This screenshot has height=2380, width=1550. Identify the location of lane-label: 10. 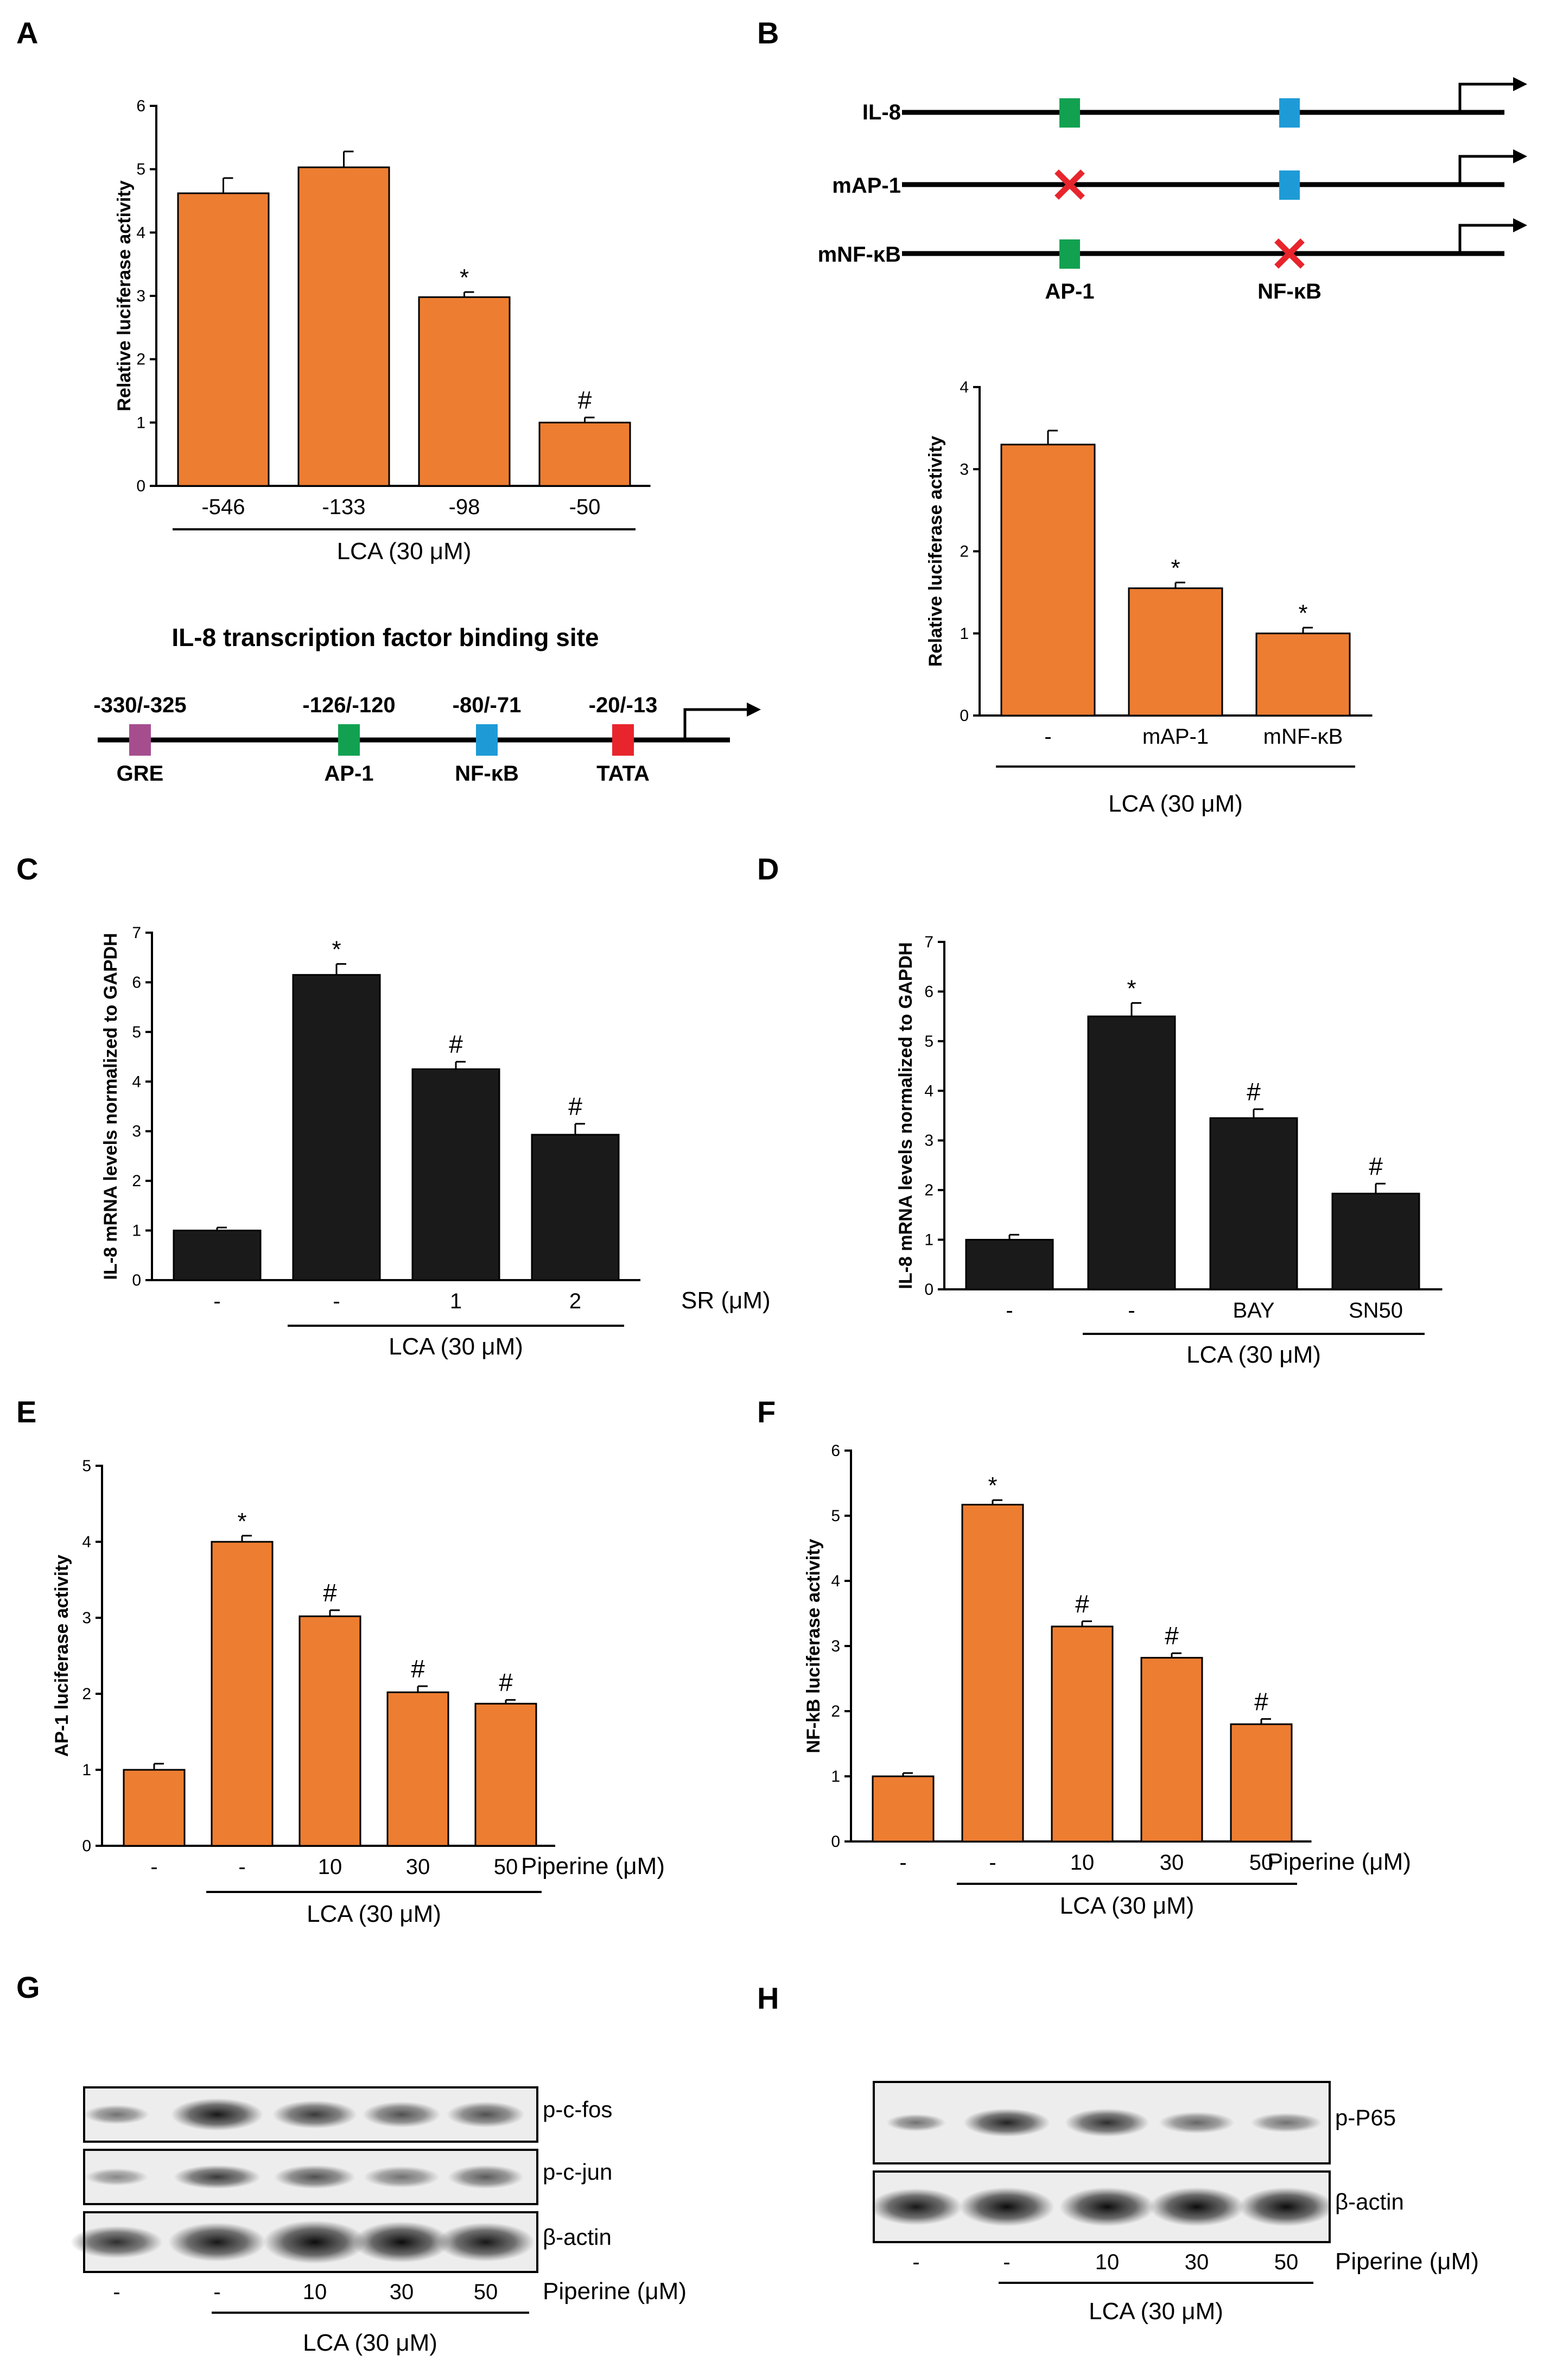
(315, 2292).